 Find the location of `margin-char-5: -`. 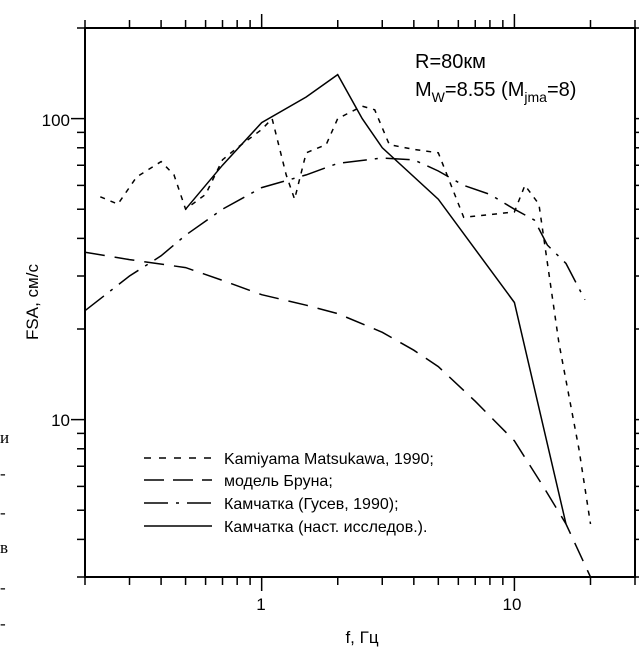

margin-char-5: - is located at coordinates (3, 587).